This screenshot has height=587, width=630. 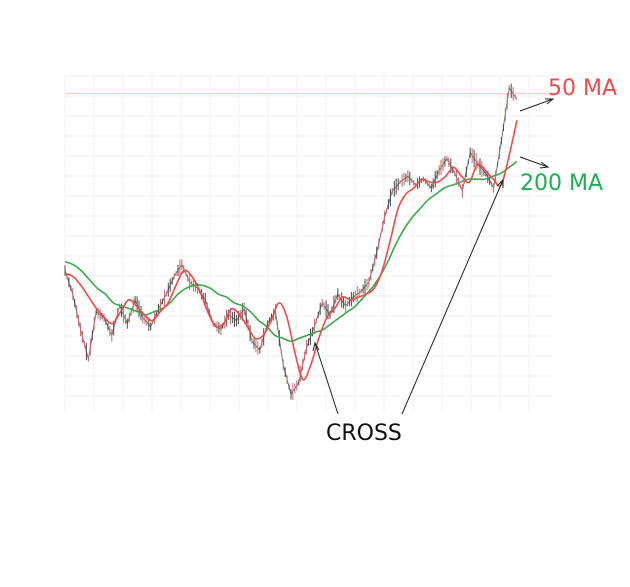 I want to click on label-50ma: 50 MA, so click(x=582, y=88).